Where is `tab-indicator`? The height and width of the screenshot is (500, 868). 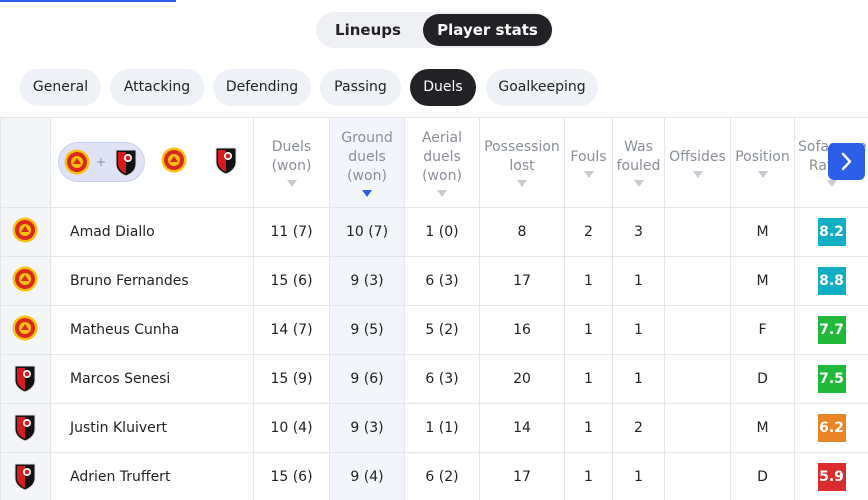 tab-indicator is located at coordinates (88, 1).